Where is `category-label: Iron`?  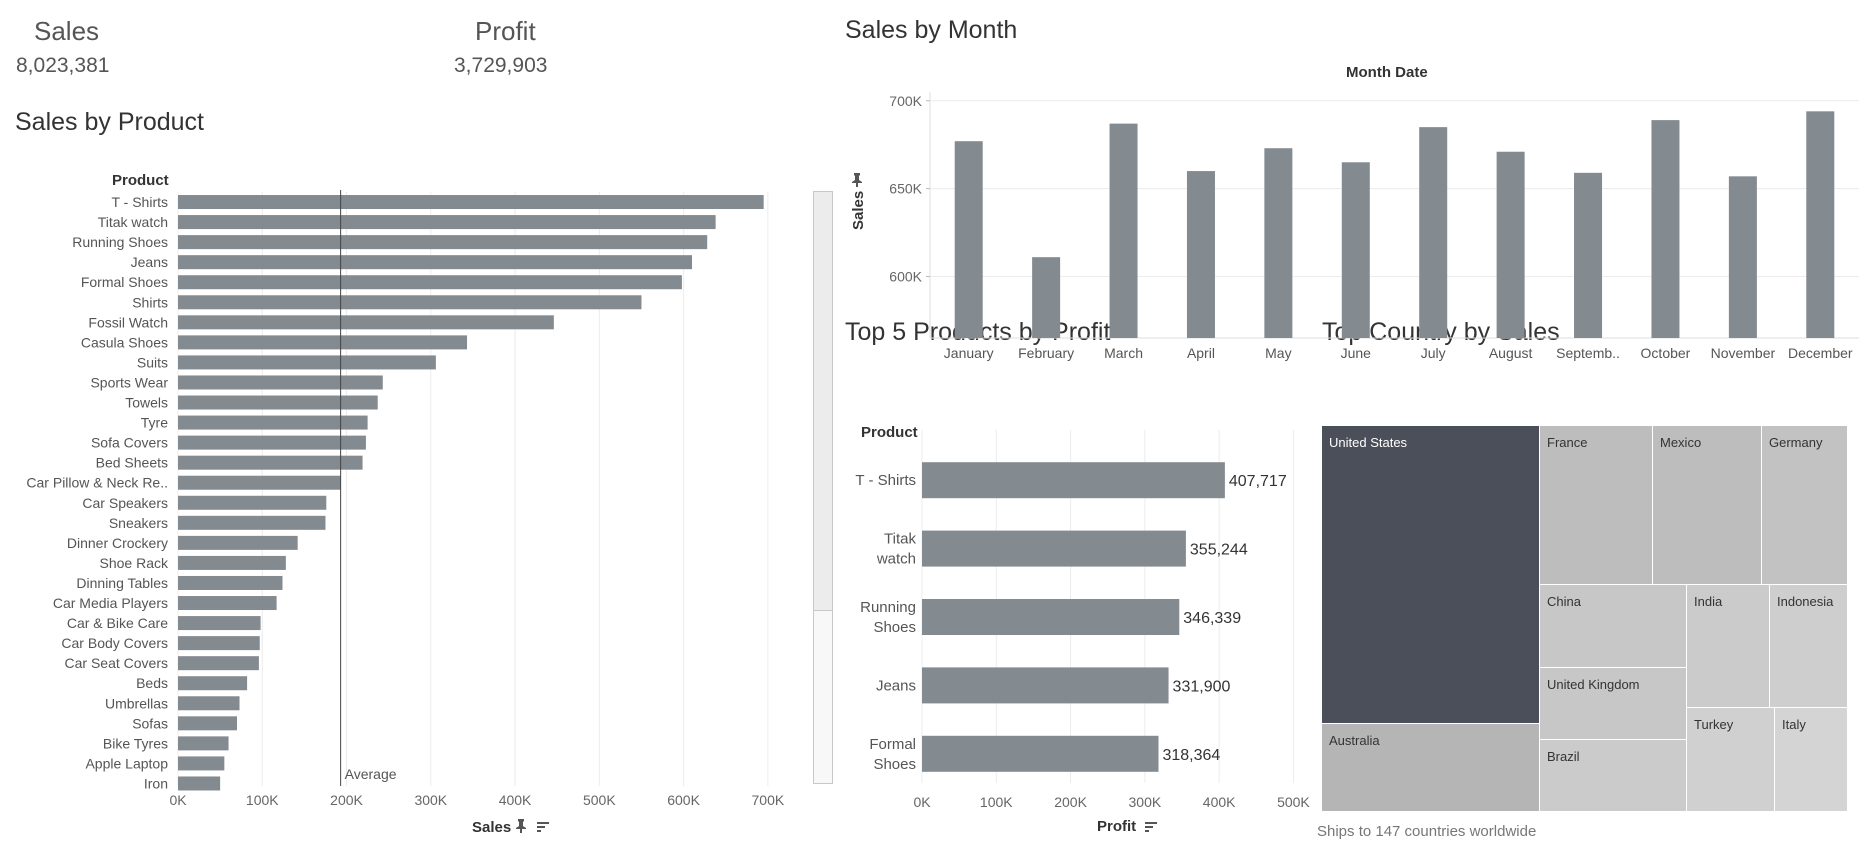 category-label: Iron is located at coordinates (156, 783).